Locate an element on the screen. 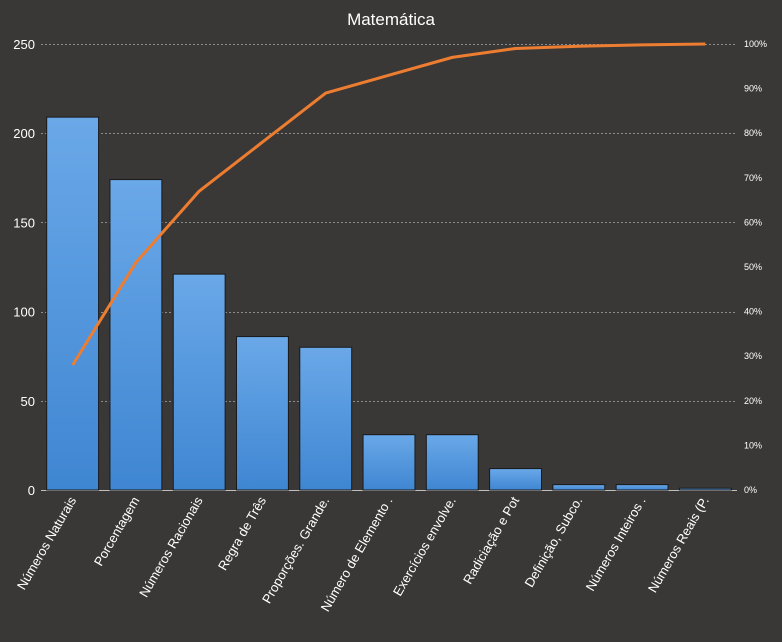  y-tick-label: 0 is located at coordinates (31, 490).